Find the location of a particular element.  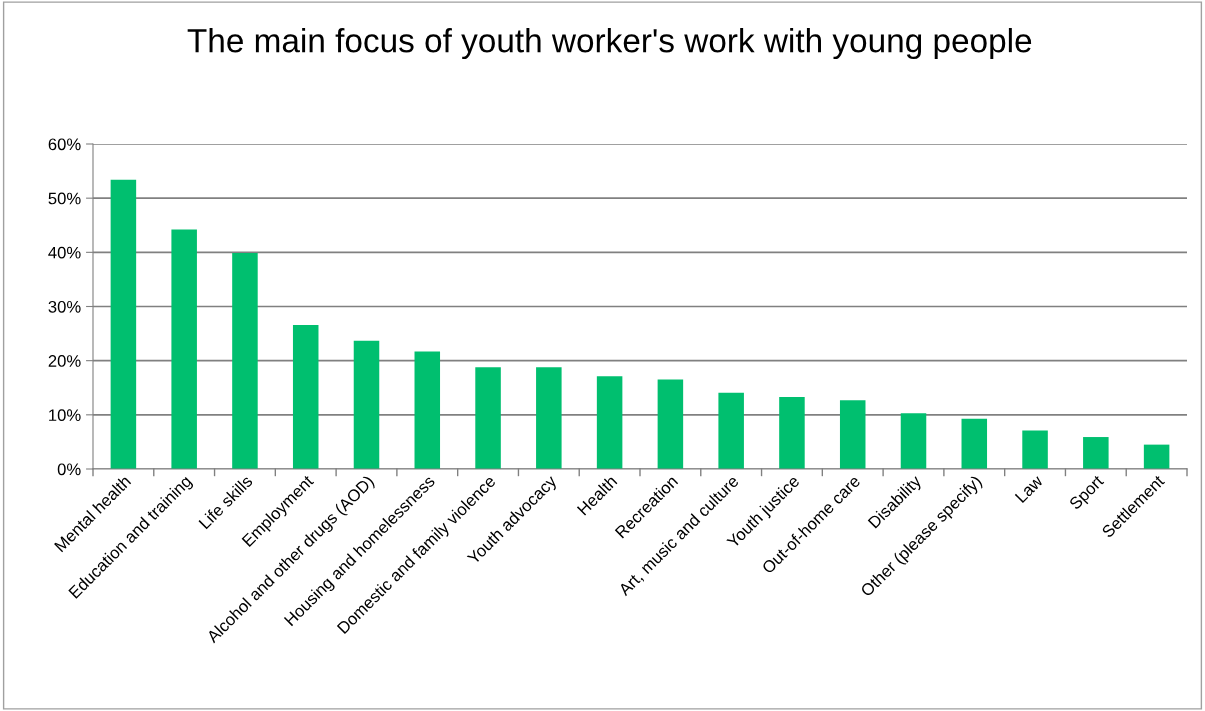

y-tick-label: 60% is located at coordinates (64, 144).